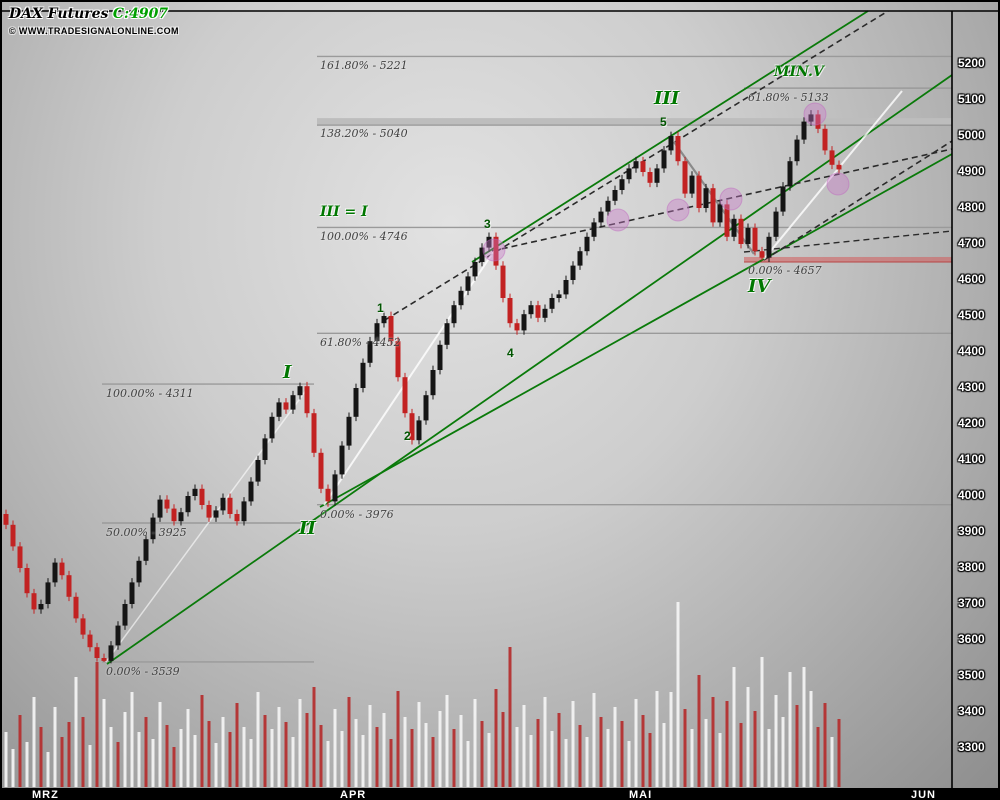 The width and height of the screenshot is (1000, 800). I want to click on x-axis-label-jun: JUN, so click(924, 794).